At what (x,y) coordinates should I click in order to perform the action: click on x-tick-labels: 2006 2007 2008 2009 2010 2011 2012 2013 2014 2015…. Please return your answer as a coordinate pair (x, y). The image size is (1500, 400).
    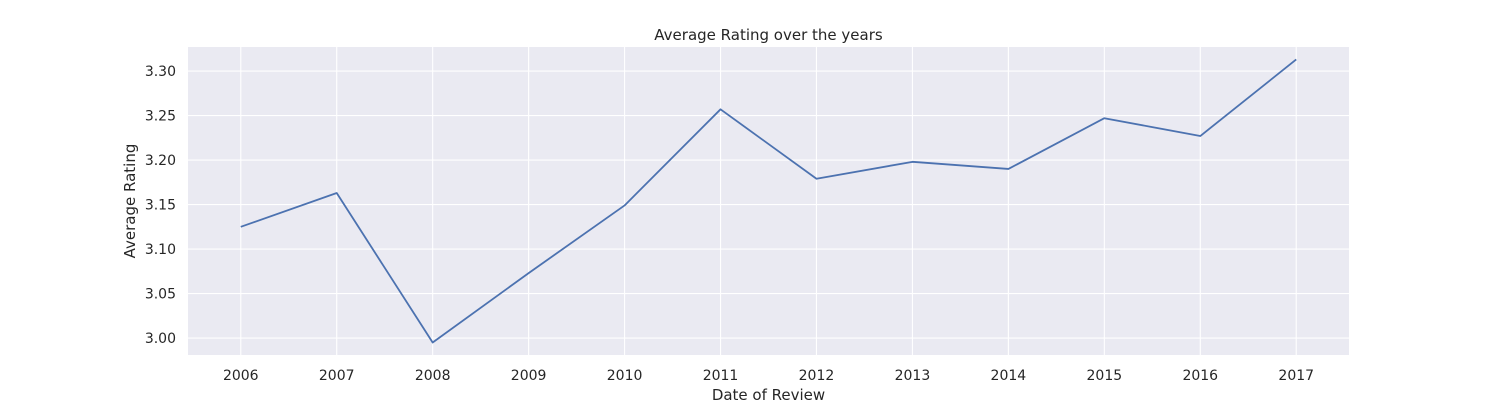
    Looking at the image, I should click on (768, 376).